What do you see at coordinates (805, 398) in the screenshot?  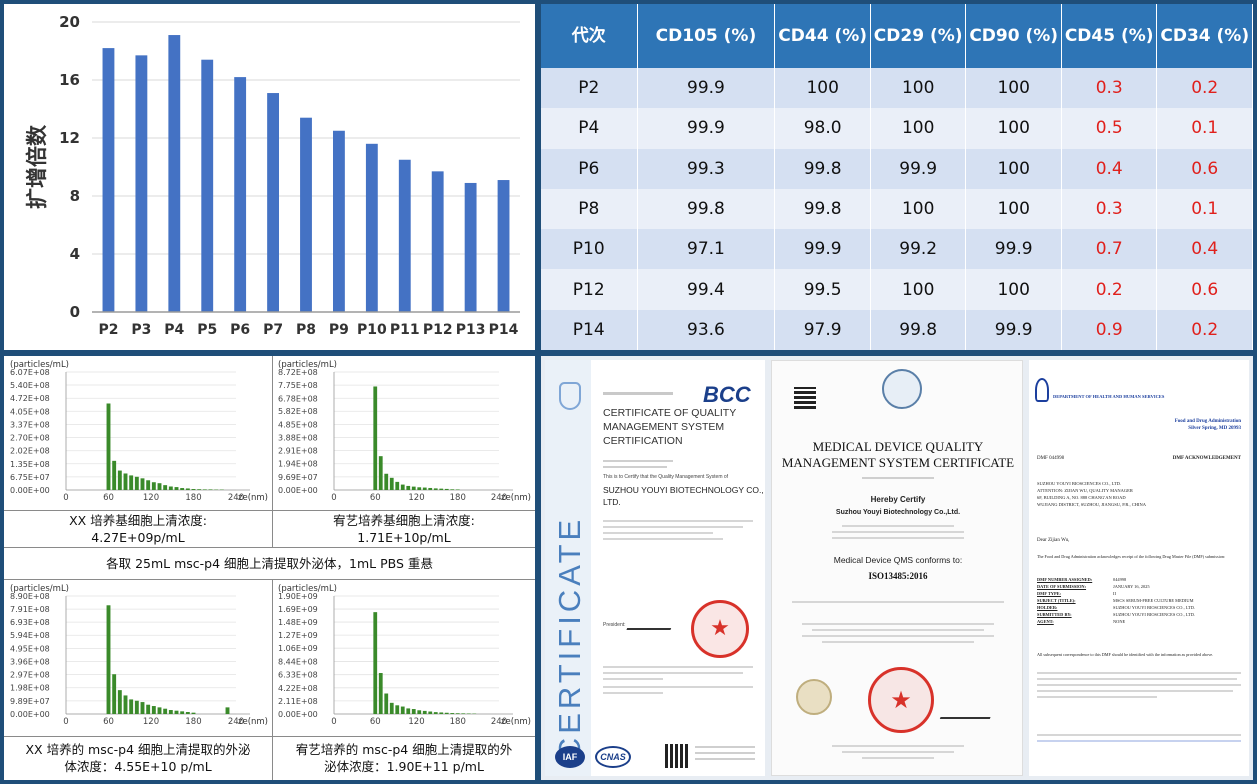 I see `qr-code-icon` at bounding box center [805, 398].